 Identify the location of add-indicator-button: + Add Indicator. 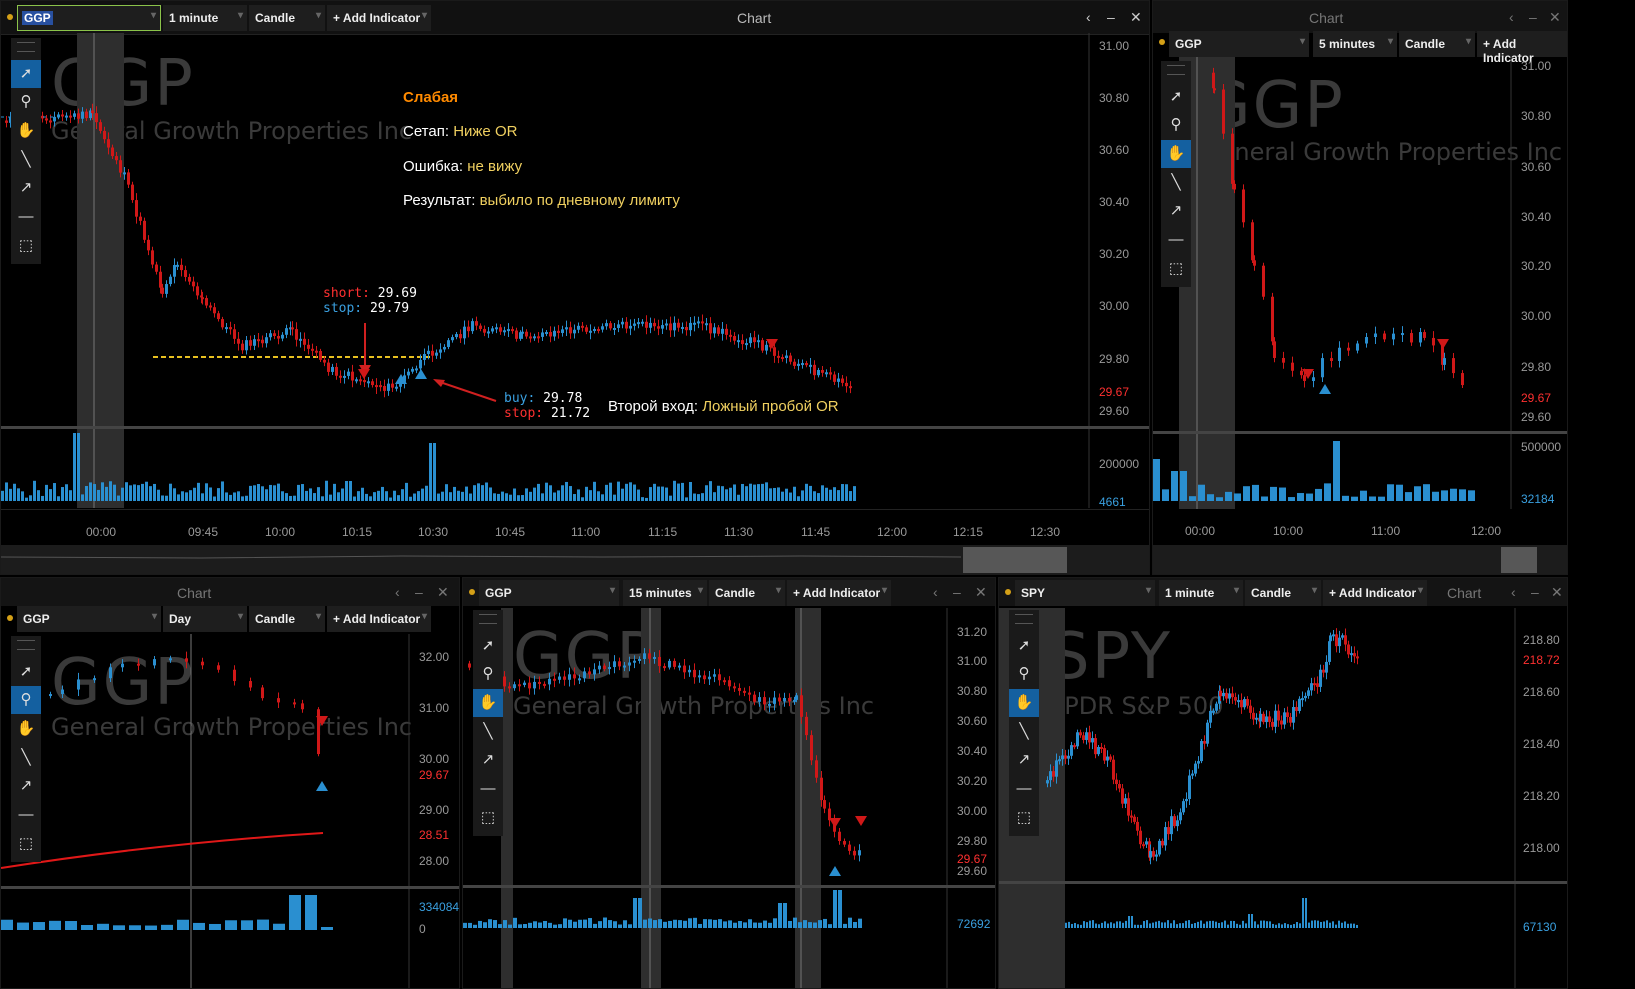
(1522, 48).